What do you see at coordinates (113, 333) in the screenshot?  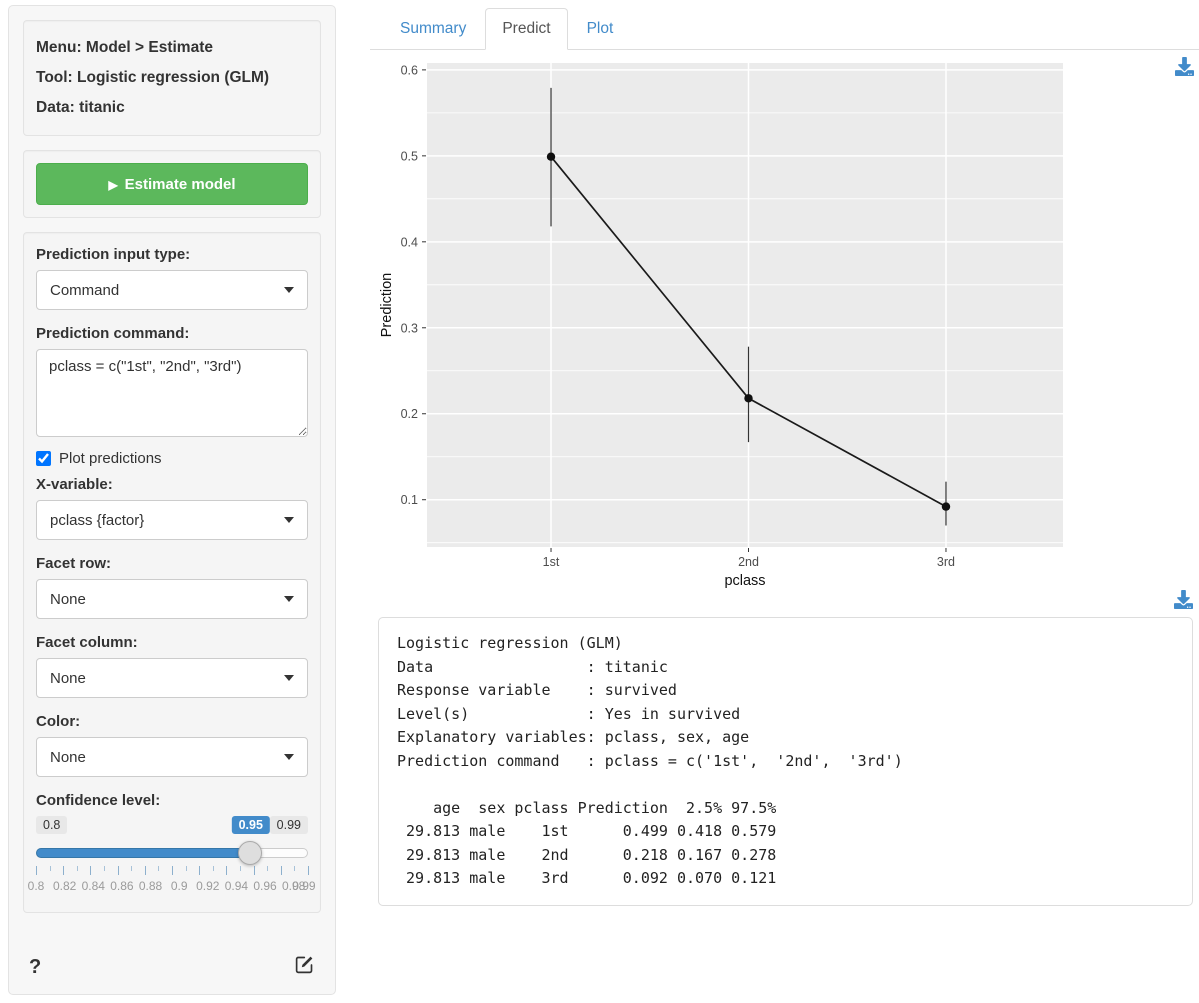 I see `prediction-command-label: Prediction command:` at bounding box center [113, 333].